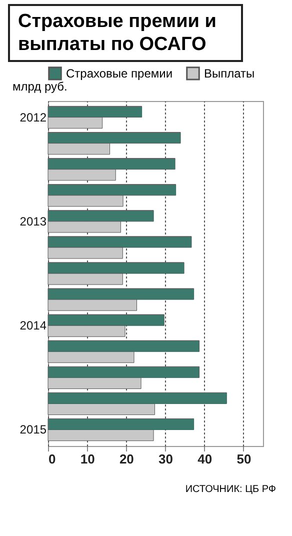  I want to click on x-tick-label: 10, so click(87, 459).